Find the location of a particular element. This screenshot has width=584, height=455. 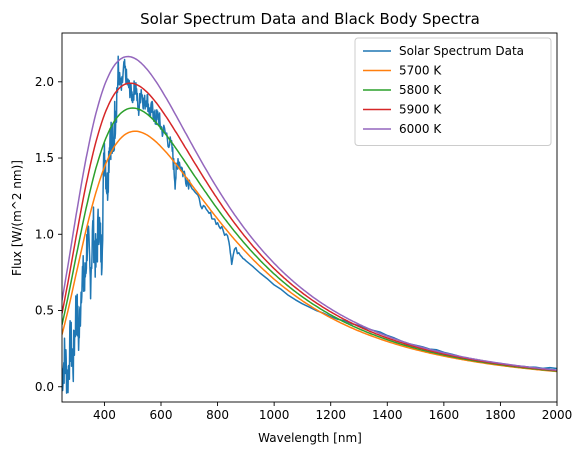

y-axis: 0.0 0.5 1.0 1.5 2.0 is located at coordinates (48, 234).